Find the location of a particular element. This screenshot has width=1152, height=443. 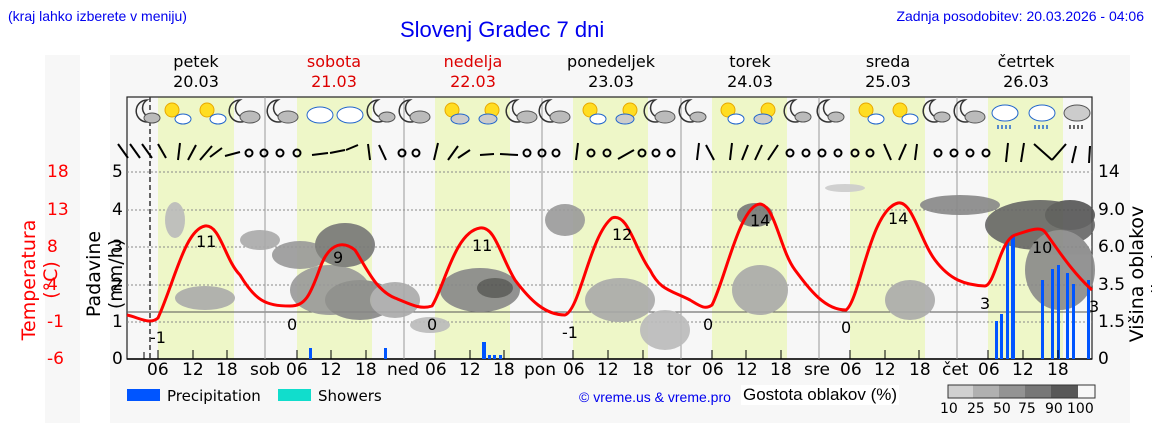

precip-tick: 1 is located at coordinates (117, 322).